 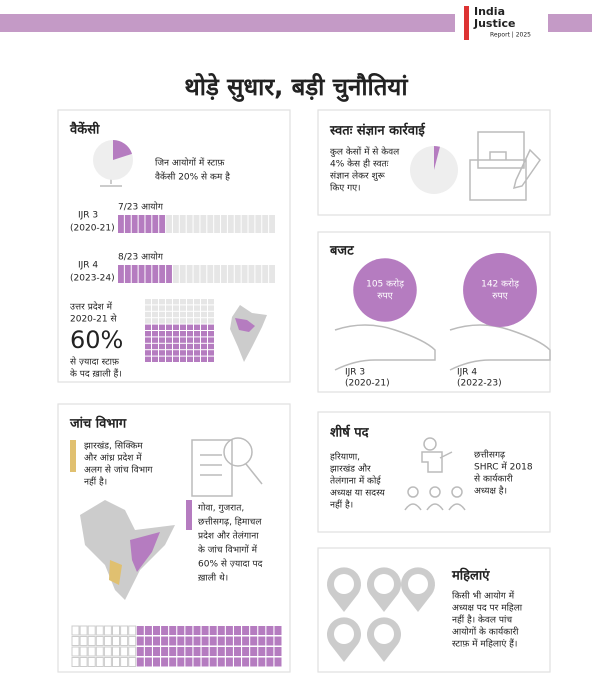 What do you see at coordinates (365, 152) in the screenshot?
I see `text: कुल केसों में से केवल` at bounding box center [365, 152].